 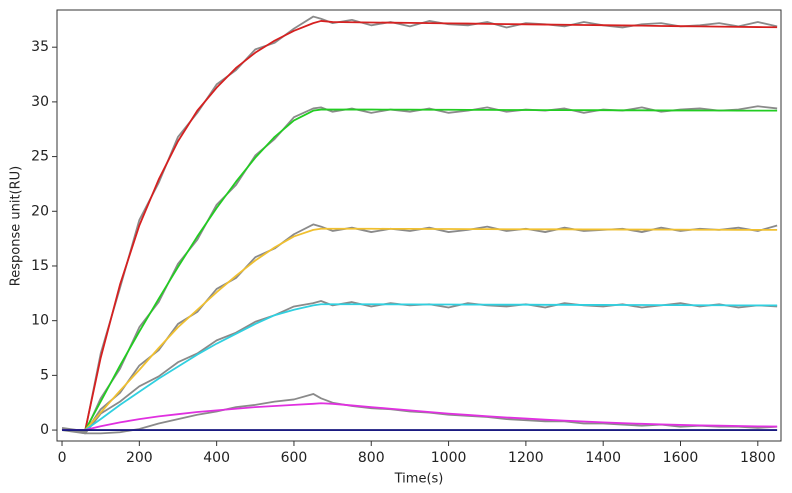 What do you see at coordinates (139, 458) in the screenshot?
I see `x-tick-label: 200` at bounding box center [139, 458].